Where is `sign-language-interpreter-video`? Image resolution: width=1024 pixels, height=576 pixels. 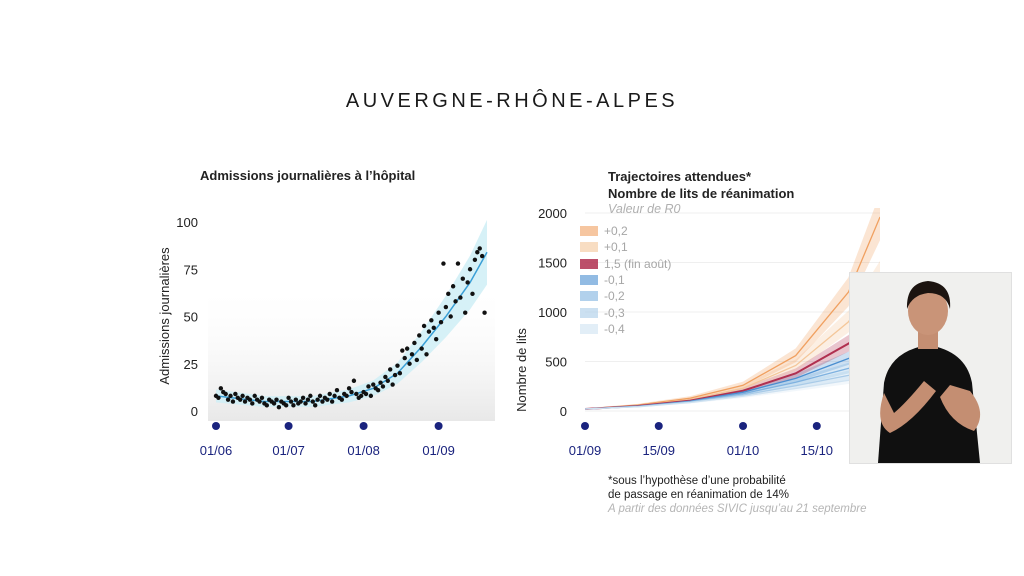
sign-language-interpreter-video is located at coordinates (930, 368).